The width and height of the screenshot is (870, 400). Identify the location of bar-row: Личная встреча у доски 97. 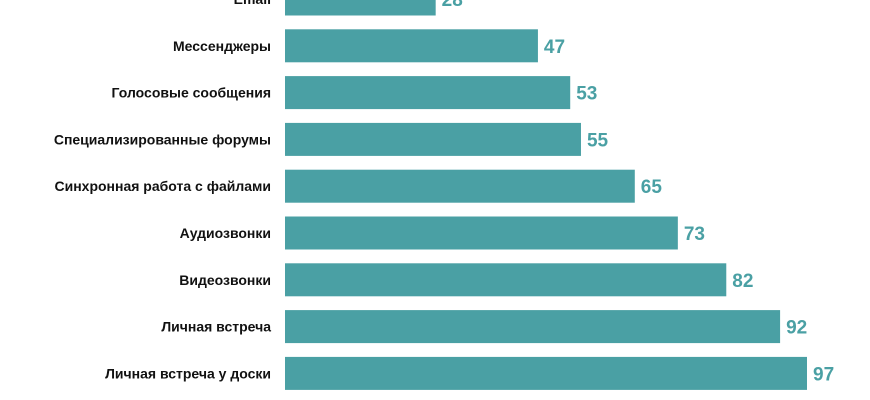
(469, 373).